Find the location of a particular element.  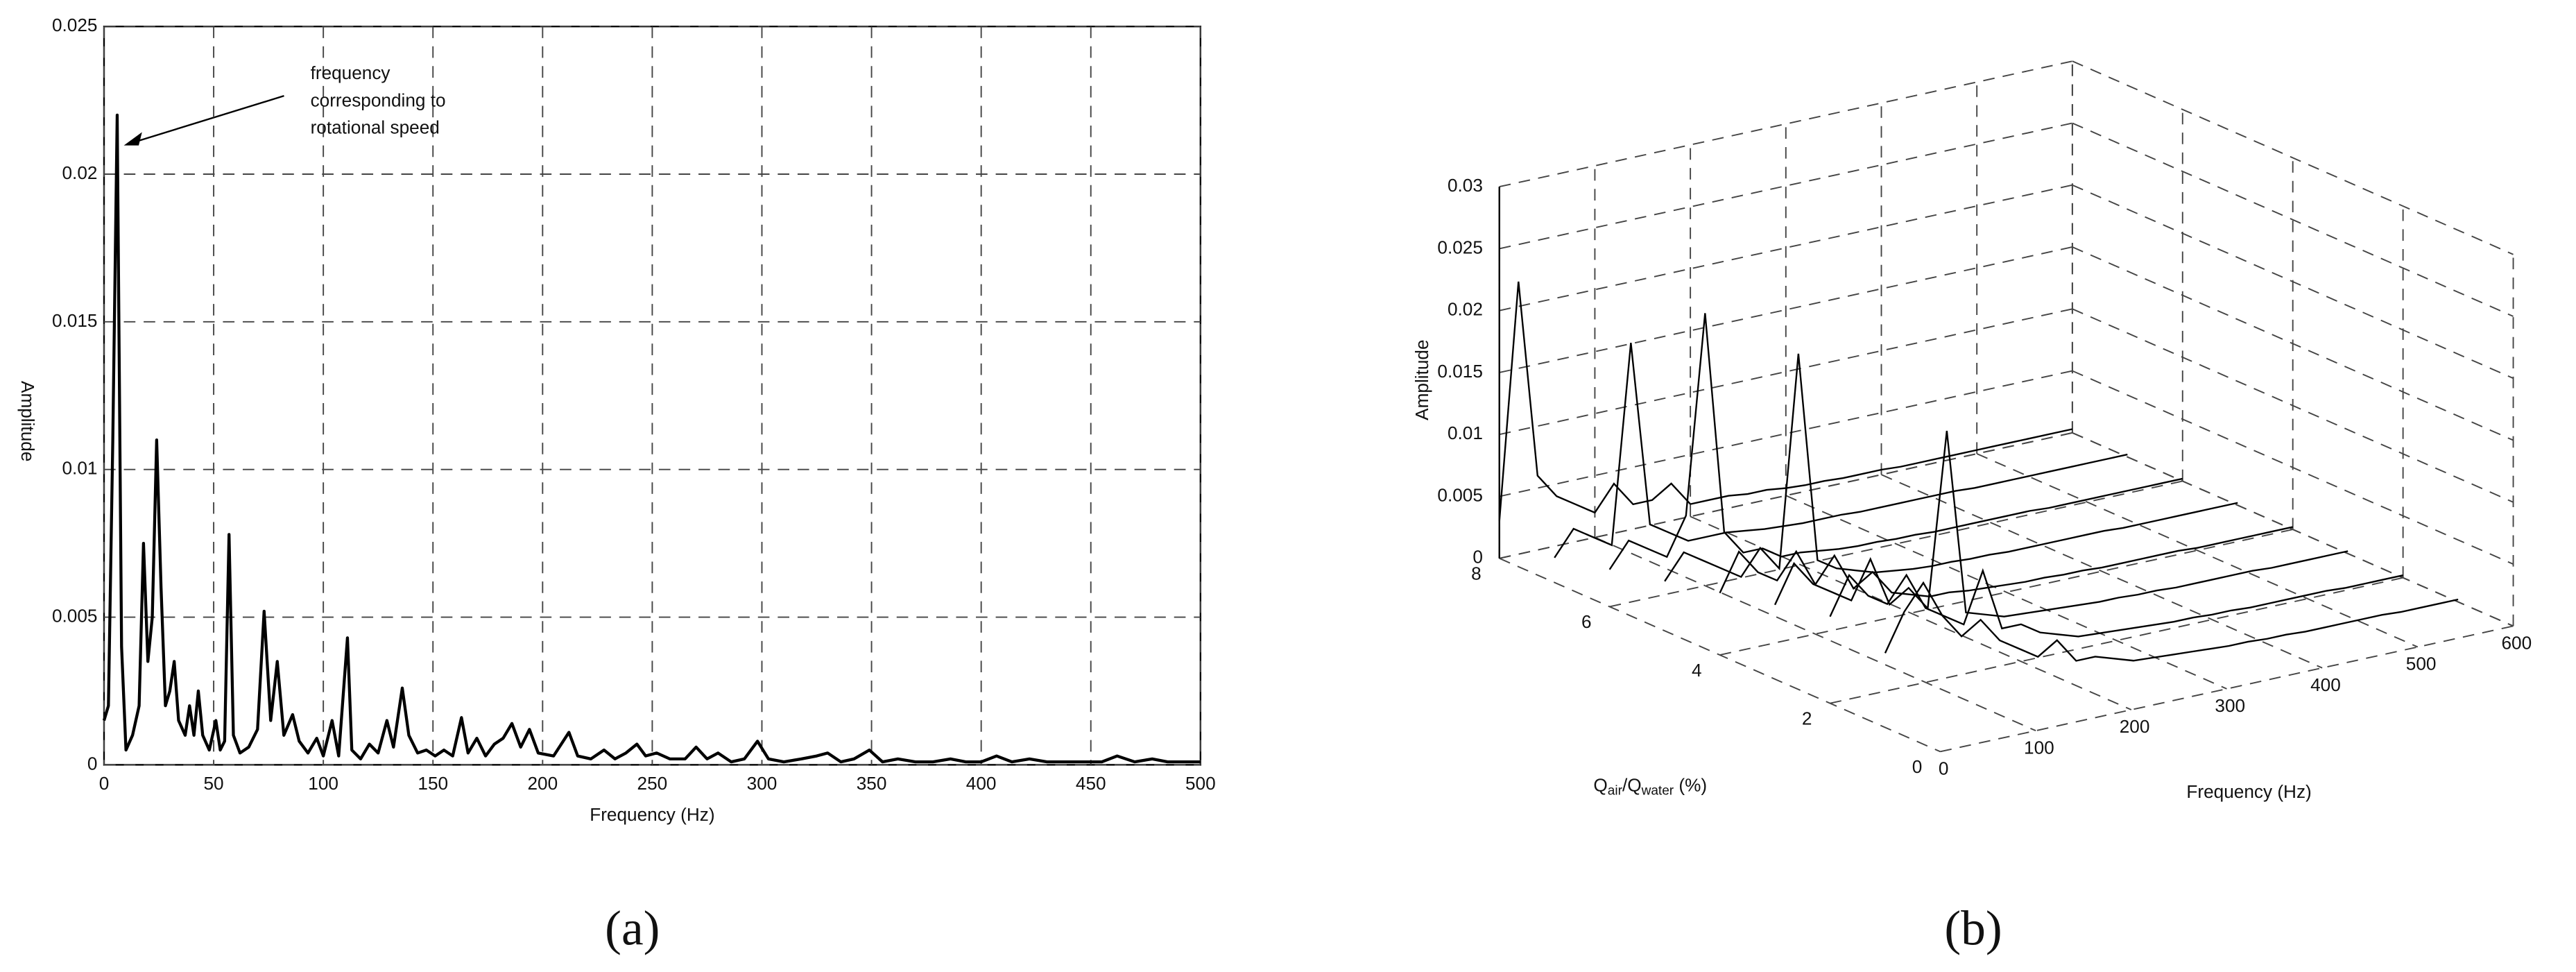

annotation: corresponding to is located at coordinates (378, 99).